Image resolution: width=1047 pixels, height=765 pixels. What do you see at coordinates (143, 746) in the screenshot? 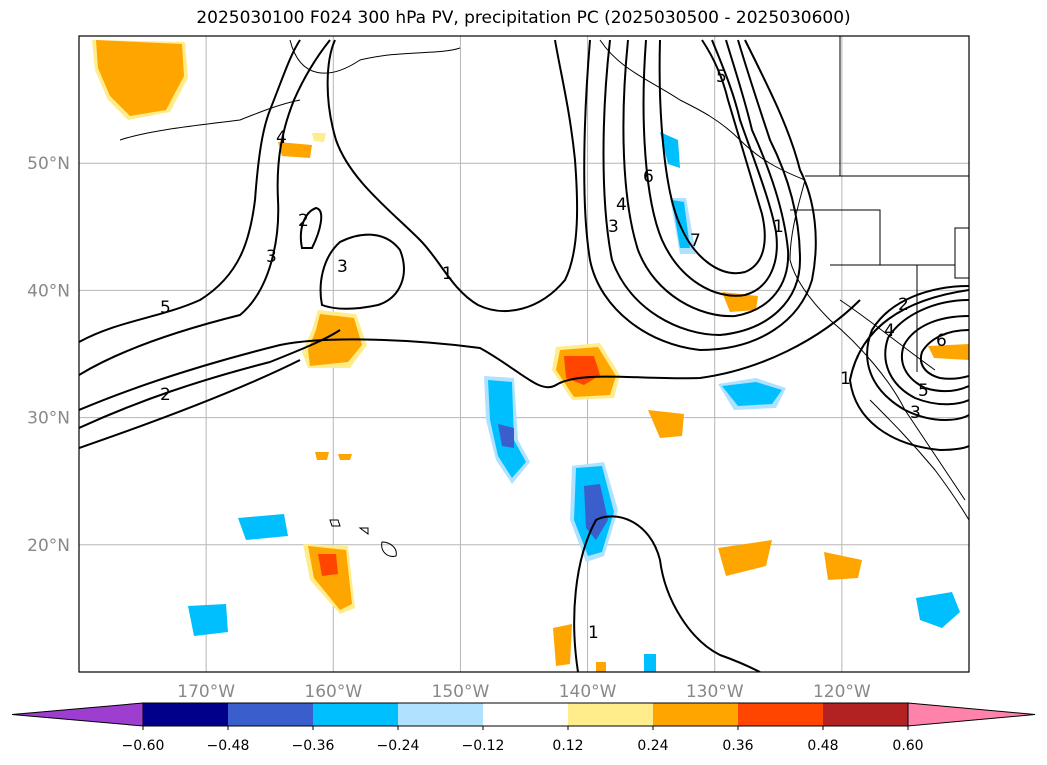
I see `colorbar-tick-label: −0.60` at bounding box center [143, 746].